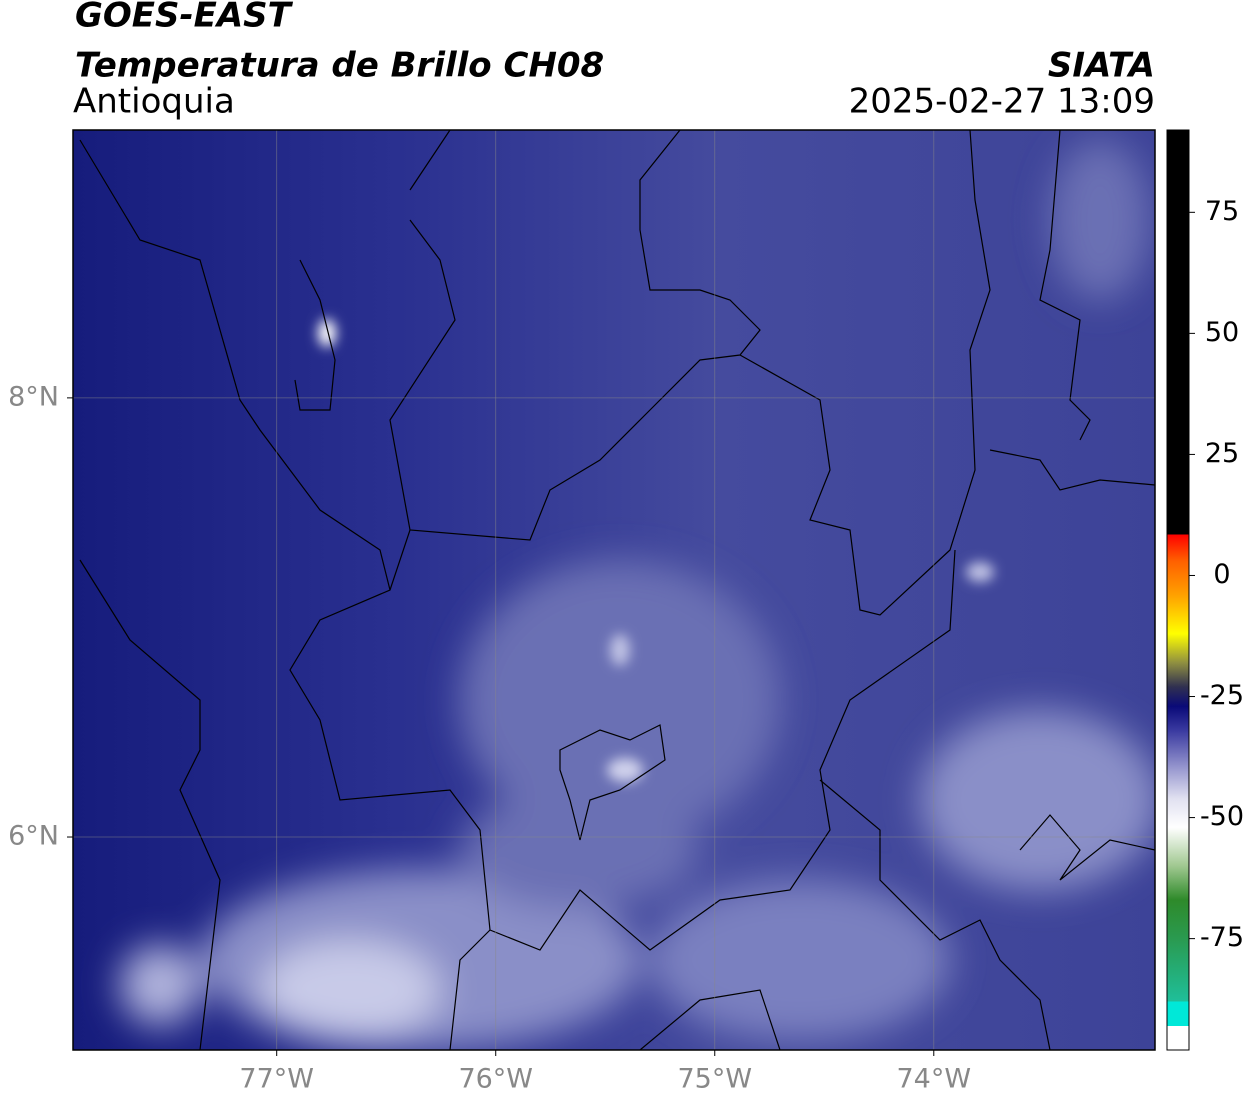 This screenshot has height=1099, width=1252. What do you see at coordinates (276, 1079) in the screenshot?
I see `x-tick-label: 77°W` at bounding box center [276, 1079].